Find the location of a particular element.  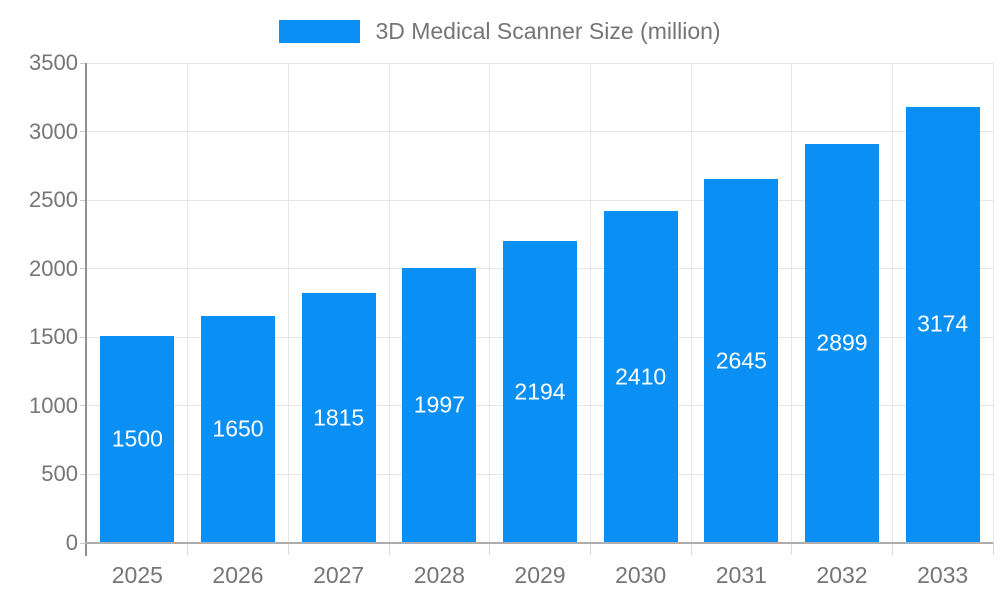

x-tick-label-2028: 2028 is located at coordinates (439, 575).